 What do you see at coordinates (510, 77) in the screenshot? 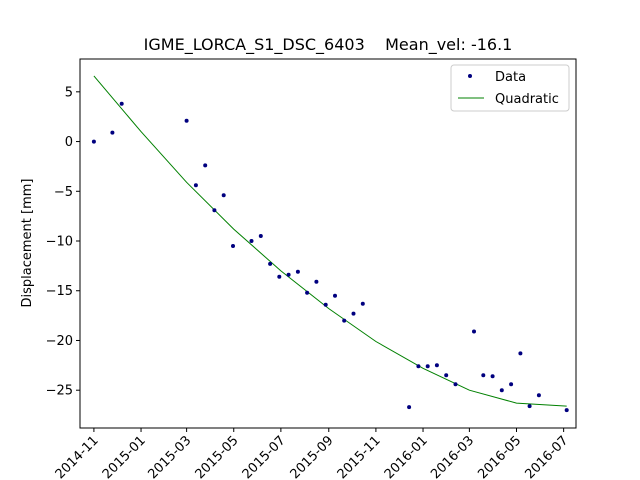
I see `legend-label-data: Data` at bounding box center [510, 77].